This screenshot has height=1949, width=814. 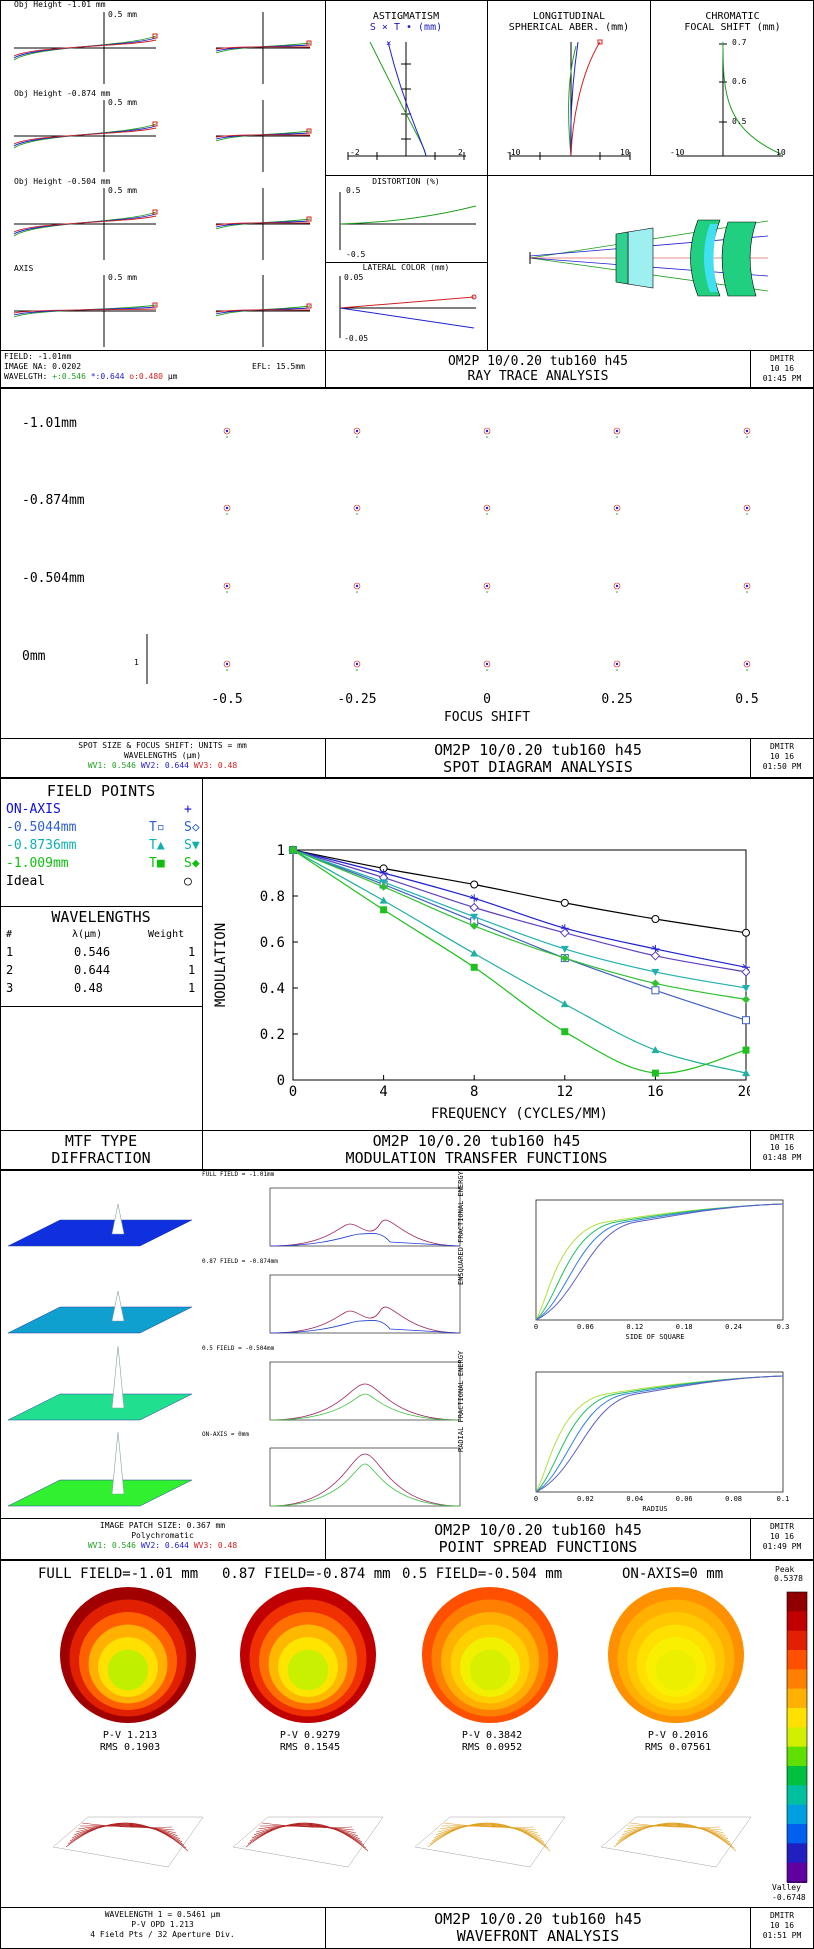 I want to click on mtf-x-tick-label: 16, so click(x=655, y=1092).